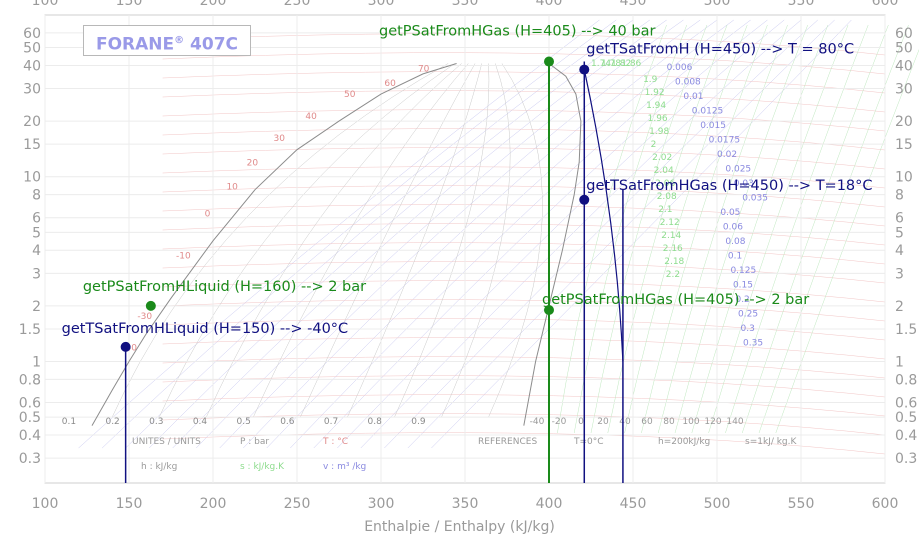 The height and width of the screenshot is (555, 919). Describe the element at coordinates (517, 32) in the screenshot. I see `annotation-label: getPSatFromHGas (H=405) --> 40 bar` at that location.